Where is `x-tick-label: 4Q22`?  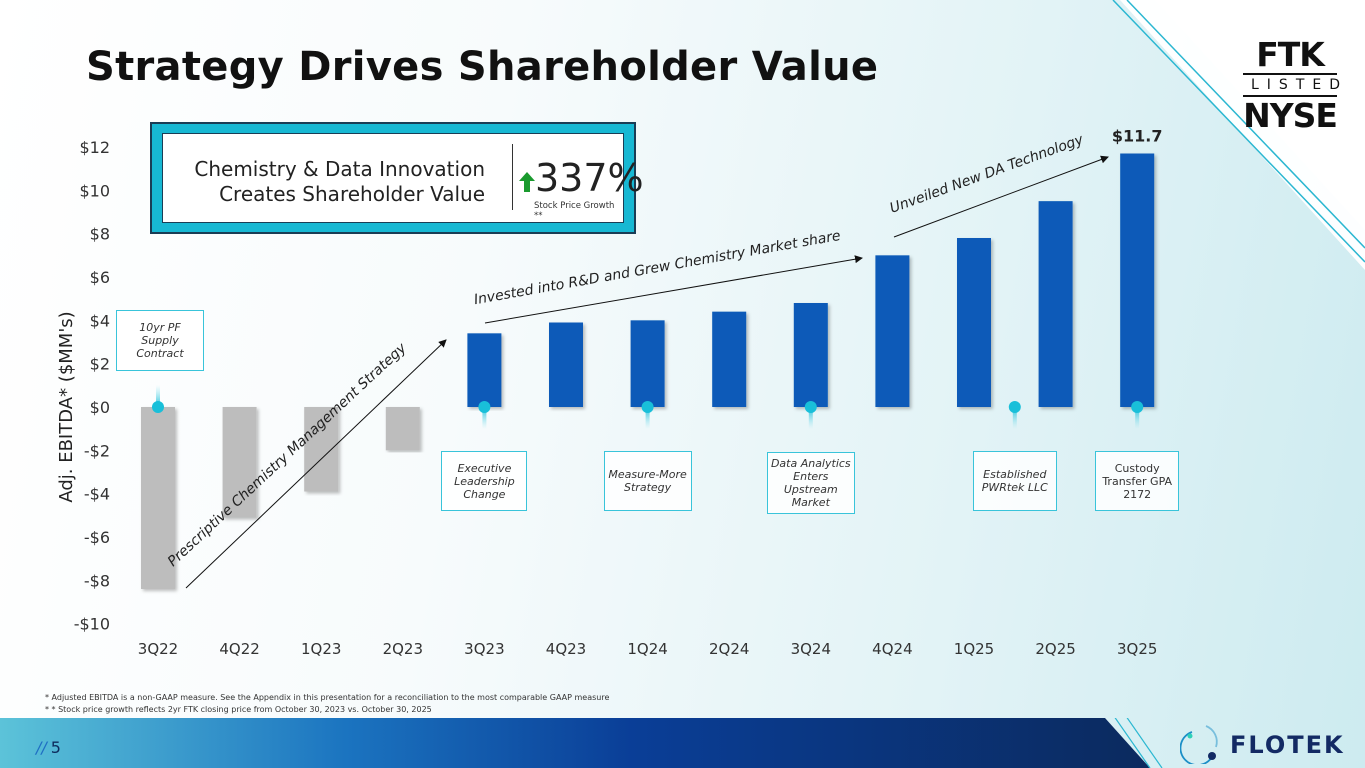 x-tick-label: 4Q22 is located at coordinates (239, 649).